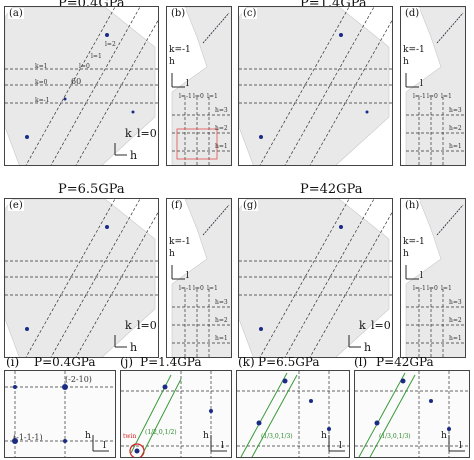  I want to click on panel-j-l-label: l, so click(222, 446).